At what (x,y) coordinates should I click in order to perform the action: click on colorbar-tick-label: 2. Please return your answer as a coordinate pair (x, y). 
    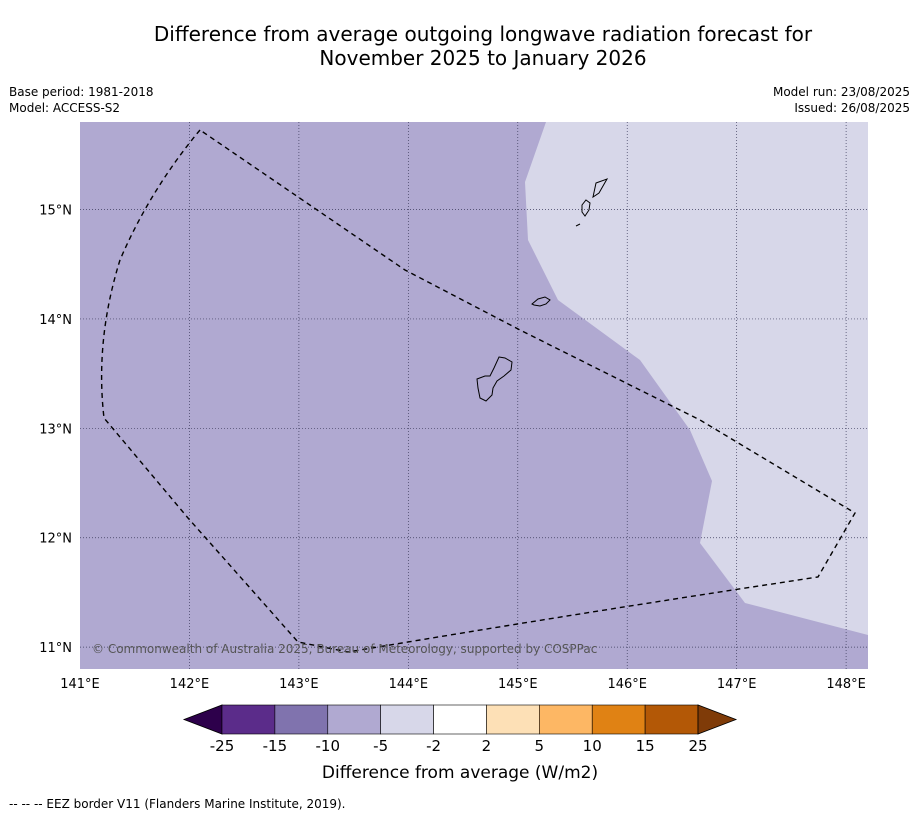
    Looking at the image, I should click on (487, 746).